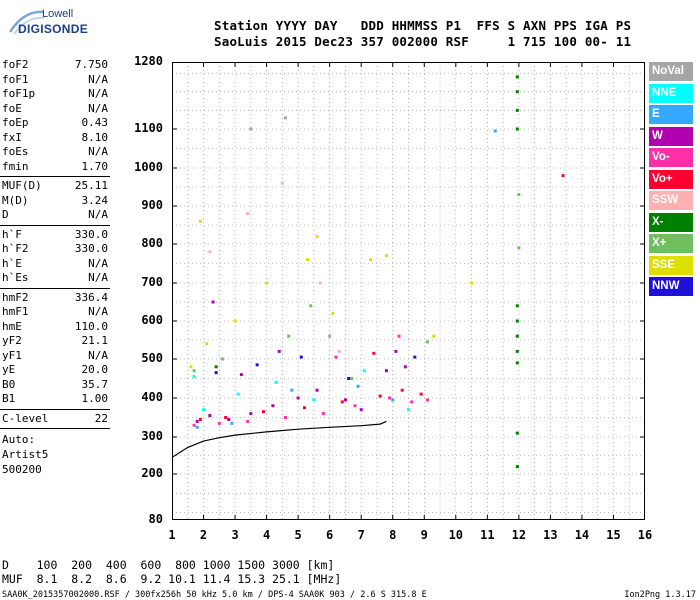 This screenshot has width=700, height=600. What do you see at coordinates (55, 312) in the screenshot?
I see `param-row: hmF1 N/A` at bounding box center [55, 312].